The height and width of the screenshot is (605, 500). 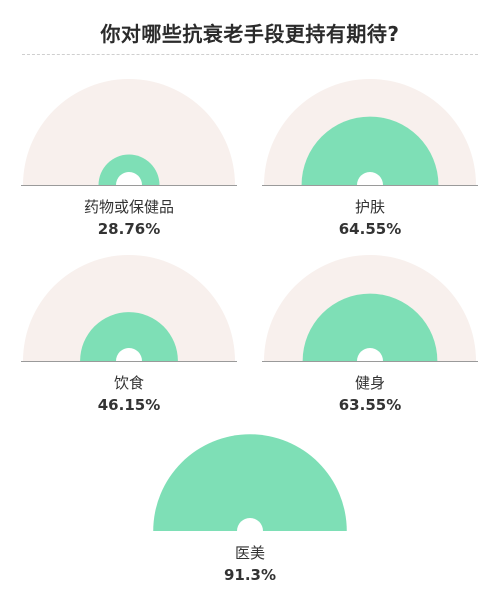 What do you see at coordinates (129, 308) in the screenshot?
I see `gauge-track-diet` at bounding box center [129, 308].